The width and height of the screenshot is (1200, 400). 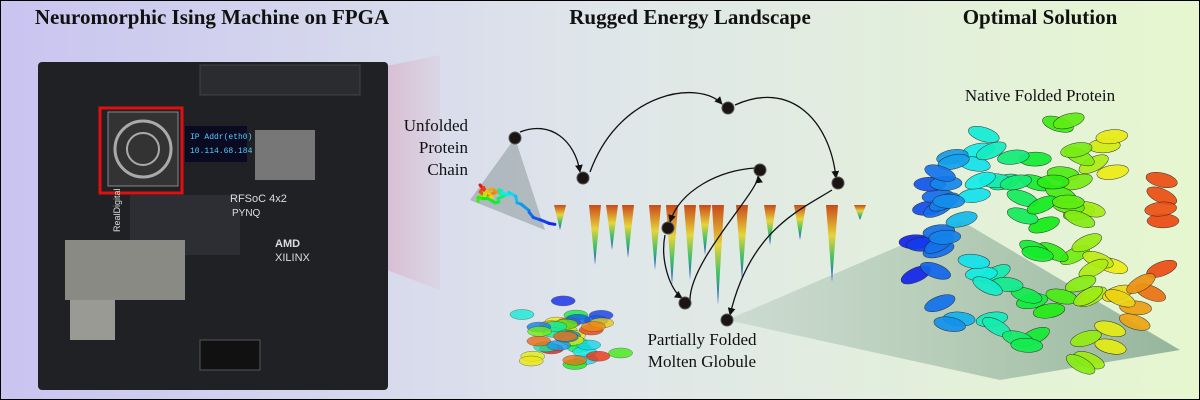 What do you see at coordinates (287, 244) in the screenshot?
I see `board-label: AMD` at bounding box center [287, 244].